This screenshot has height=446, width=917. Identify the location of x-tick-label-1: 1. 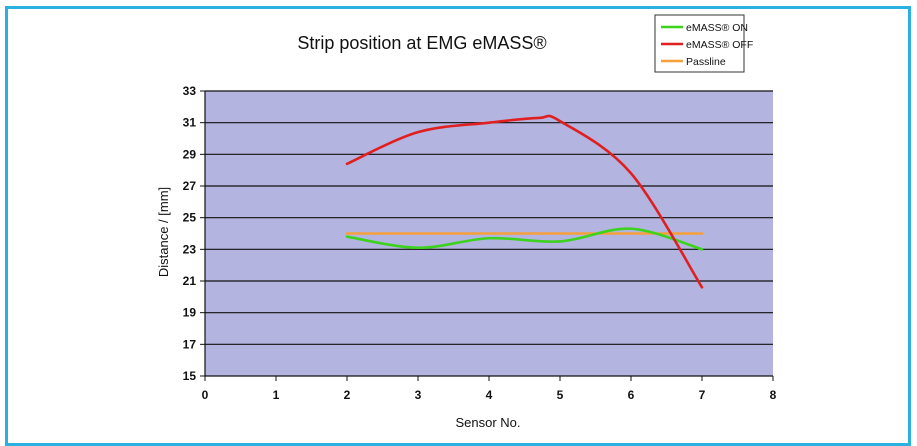
(276, 395).